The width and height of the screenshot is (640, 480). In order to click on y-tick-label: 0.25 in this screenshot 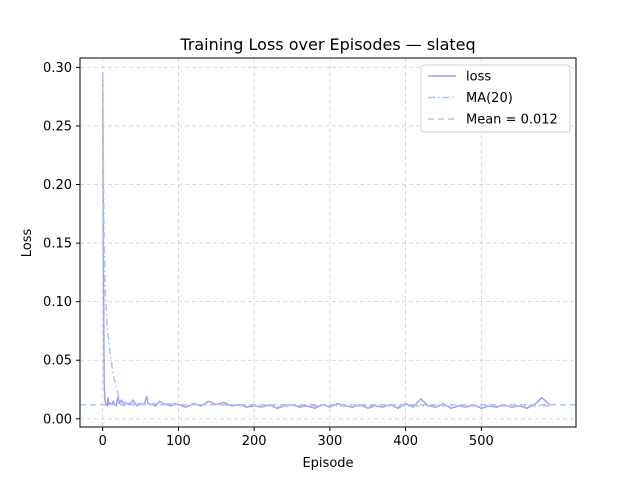, I will do `click(57, 126)`.